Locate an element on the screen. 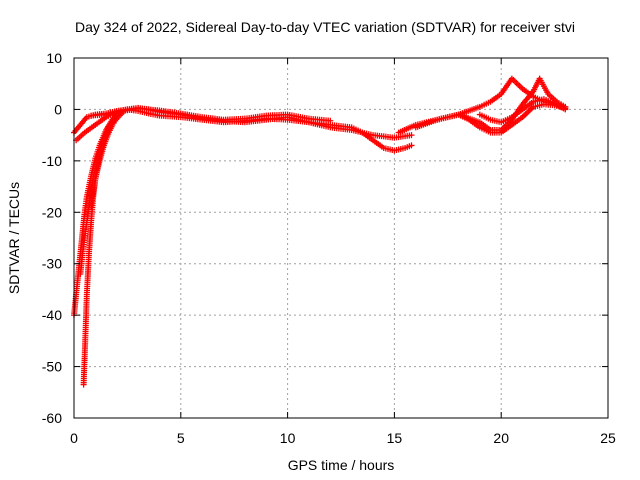 Image resolution: width=640 pixels, height=480 pixels. y-tick-label: -30 is located at coordinates (52, 264).